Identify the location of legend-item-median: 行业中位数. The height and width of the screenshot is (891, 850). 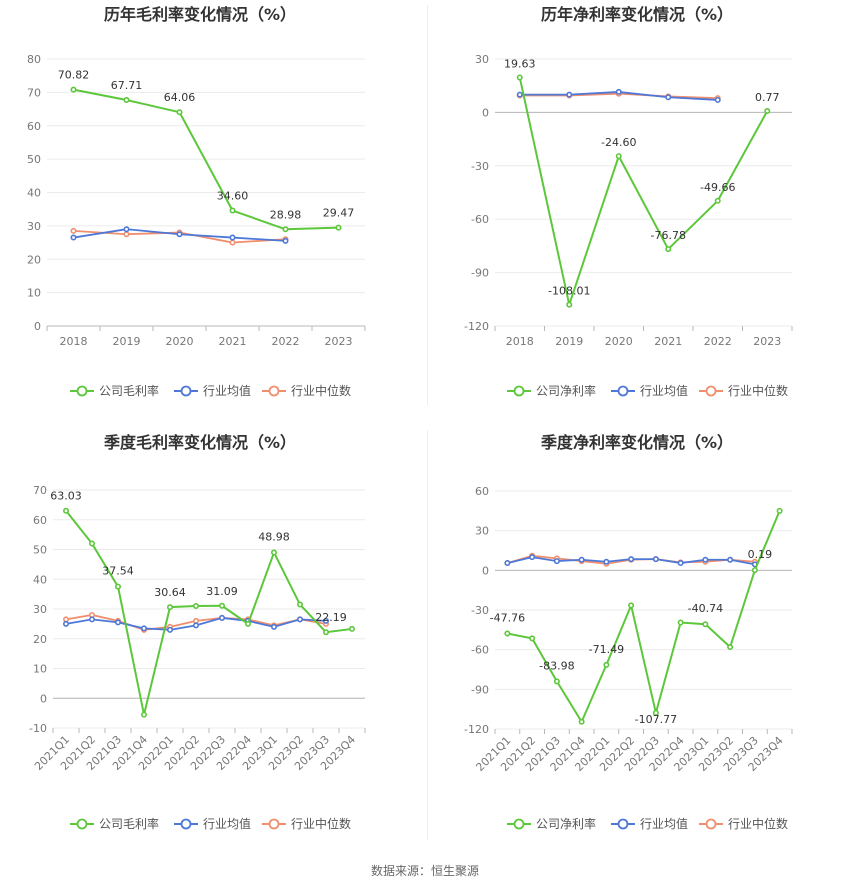
(306, 390).